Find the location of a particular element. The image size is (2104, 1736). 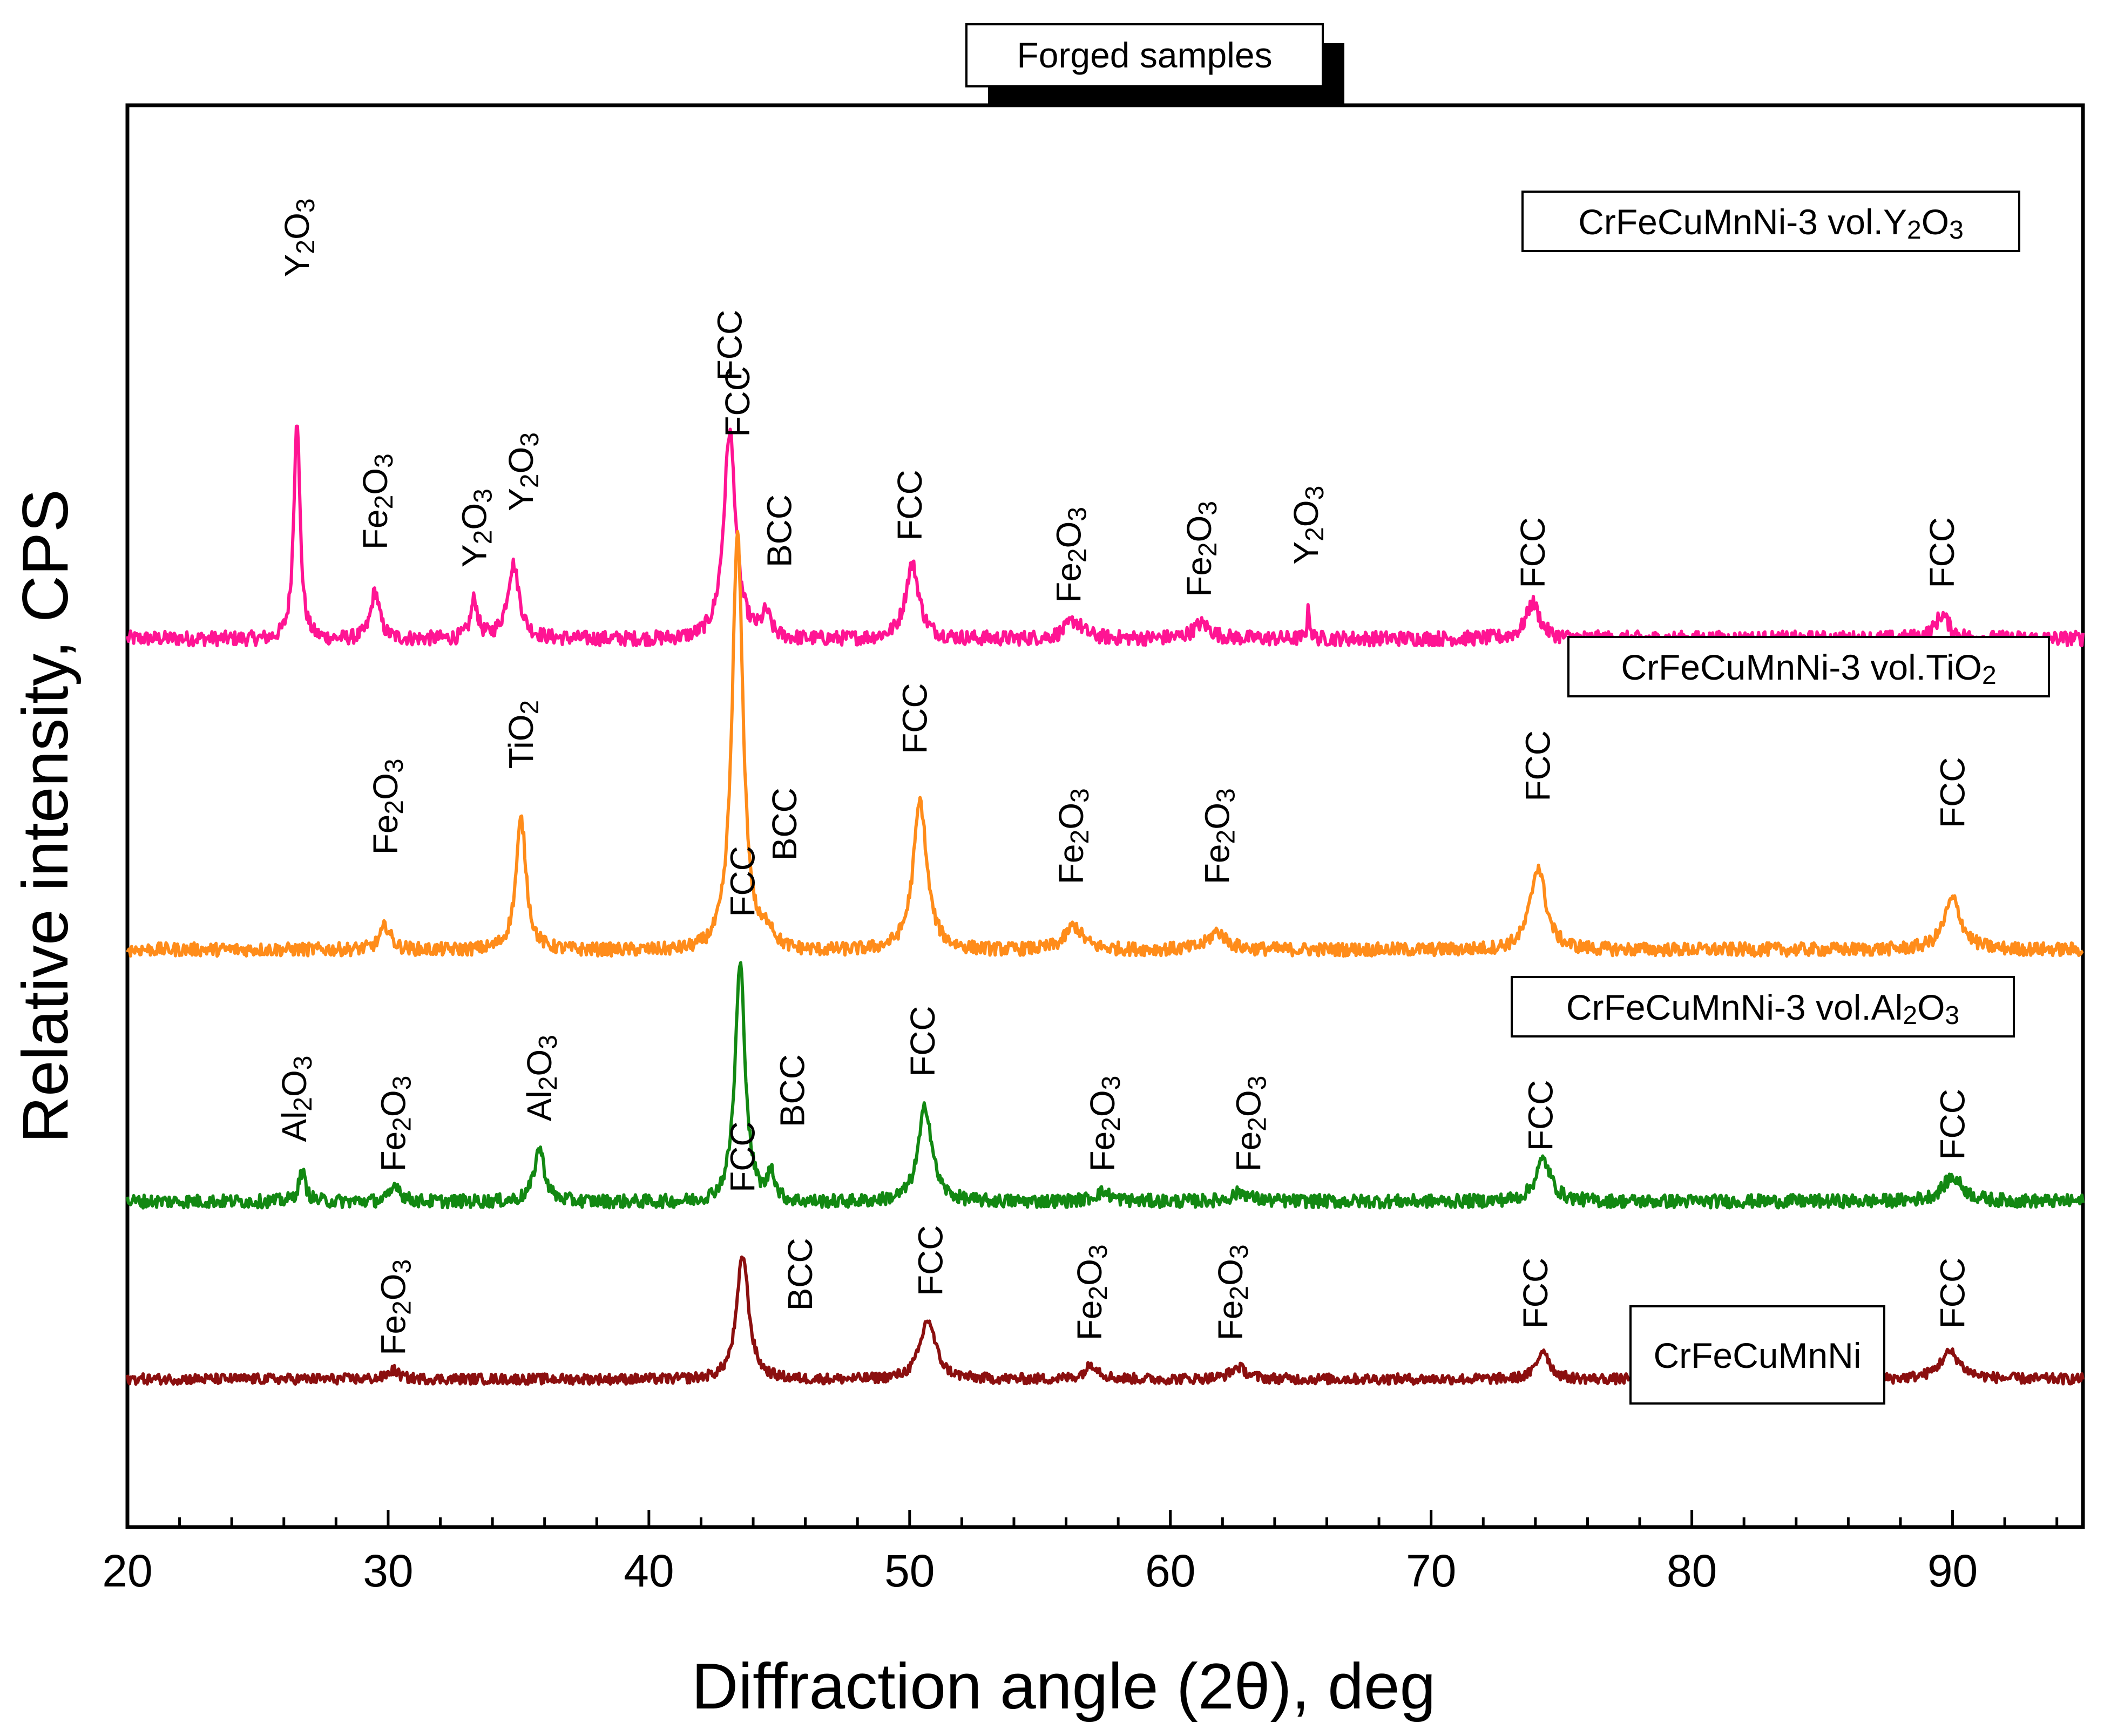

title-badge: Forged samples is located at coordinates (1154, 64).